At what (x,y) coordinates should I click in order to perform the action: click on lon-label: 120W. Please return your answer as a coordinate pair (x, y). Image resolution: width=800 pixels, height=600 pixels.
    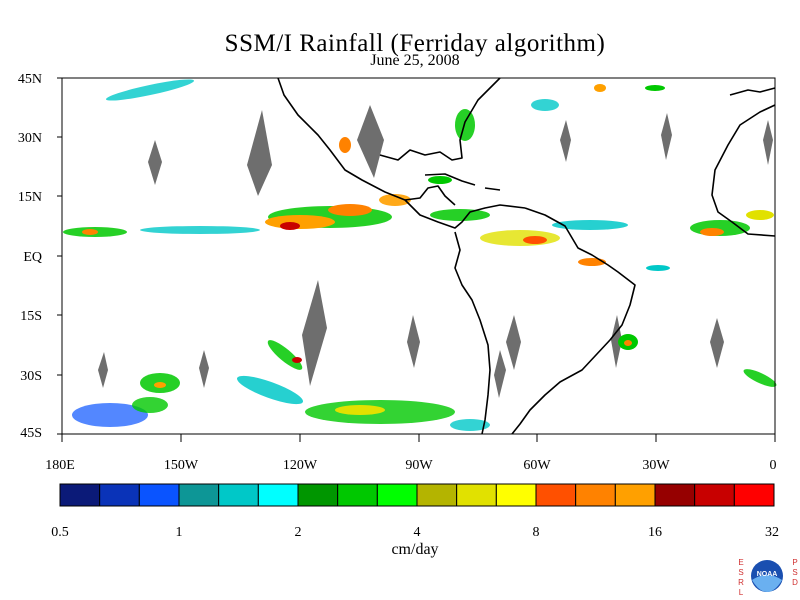
    Looking at the image, I should click on (300, 465).